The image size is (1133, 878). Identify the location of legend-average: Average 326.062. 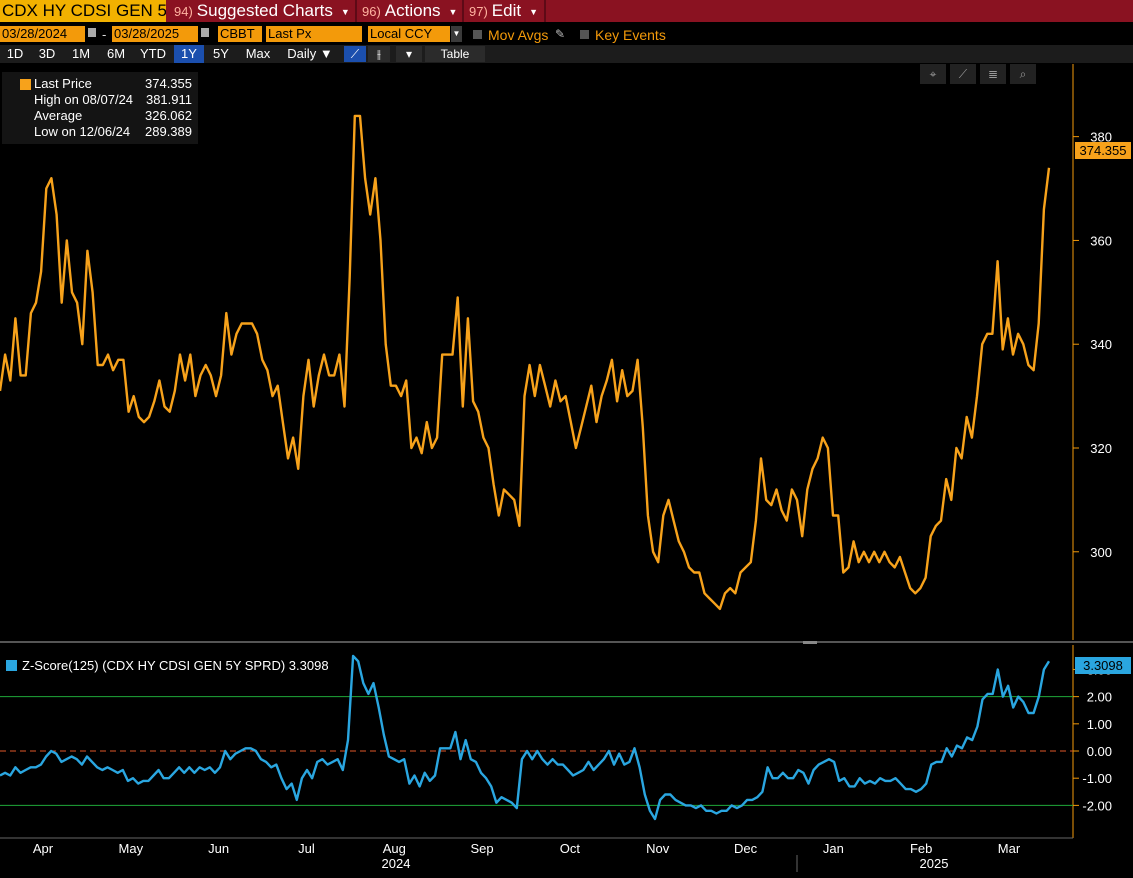
(100, 116).